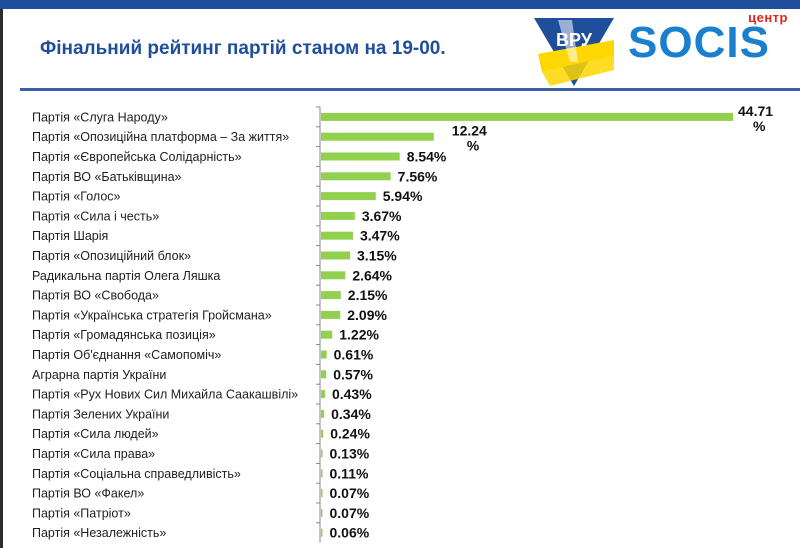 This screenshot has height=548, width=800. Describe the element at coordinates (1, 278) in the screenshot. I see `slide-left-edge` at that location.